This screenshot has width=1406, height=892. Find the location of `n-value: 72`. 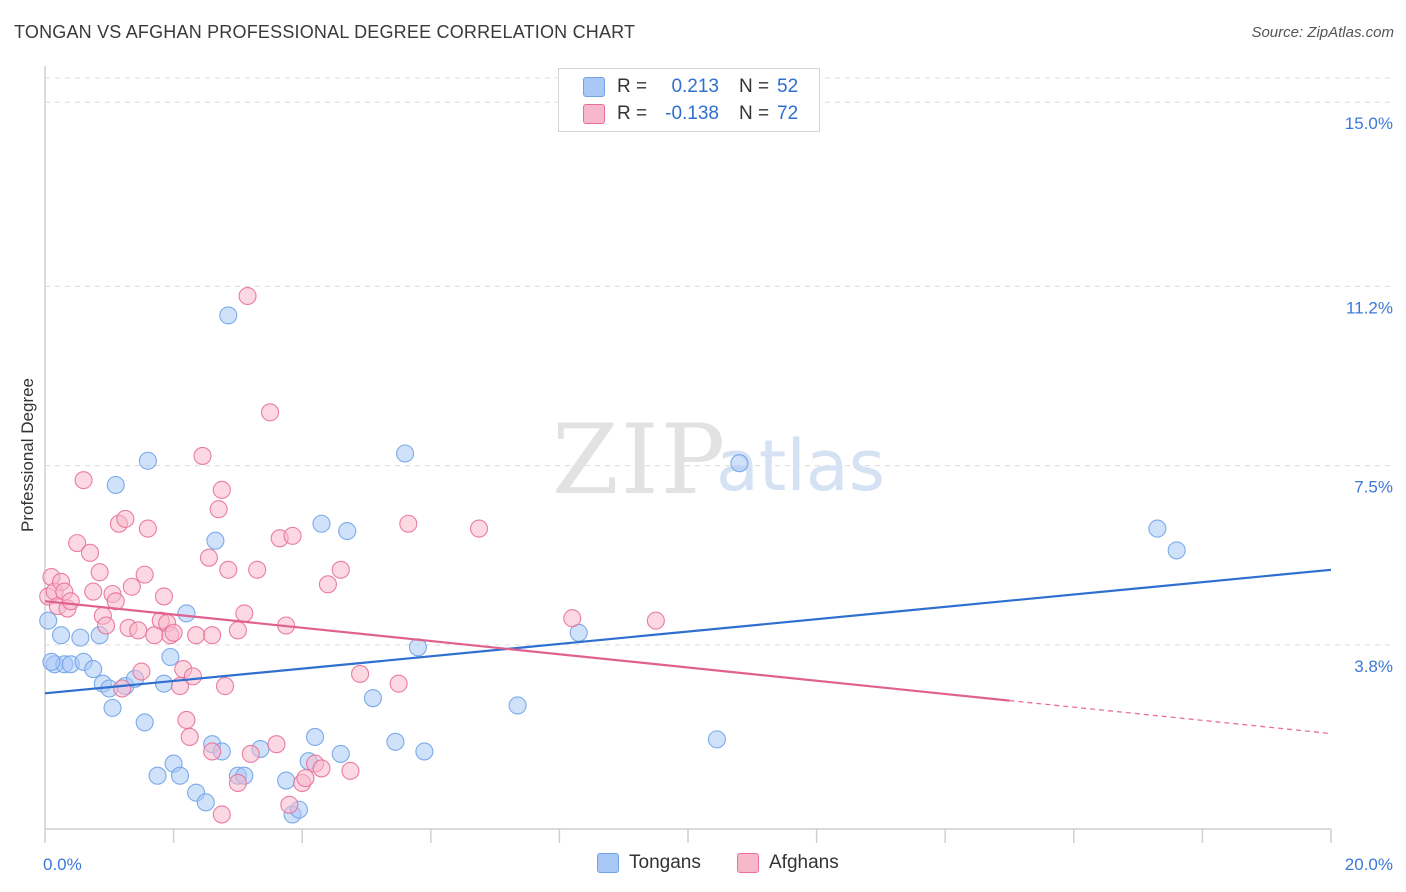

n-value: 72 is located at coordinates (788, 113).